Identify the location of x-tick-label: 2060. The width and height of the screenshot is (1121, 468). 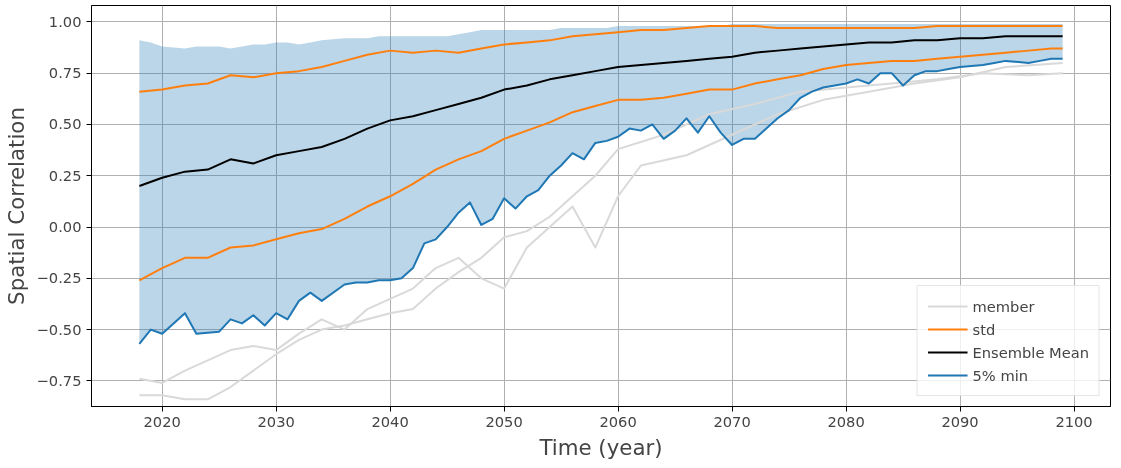
(618, 421).